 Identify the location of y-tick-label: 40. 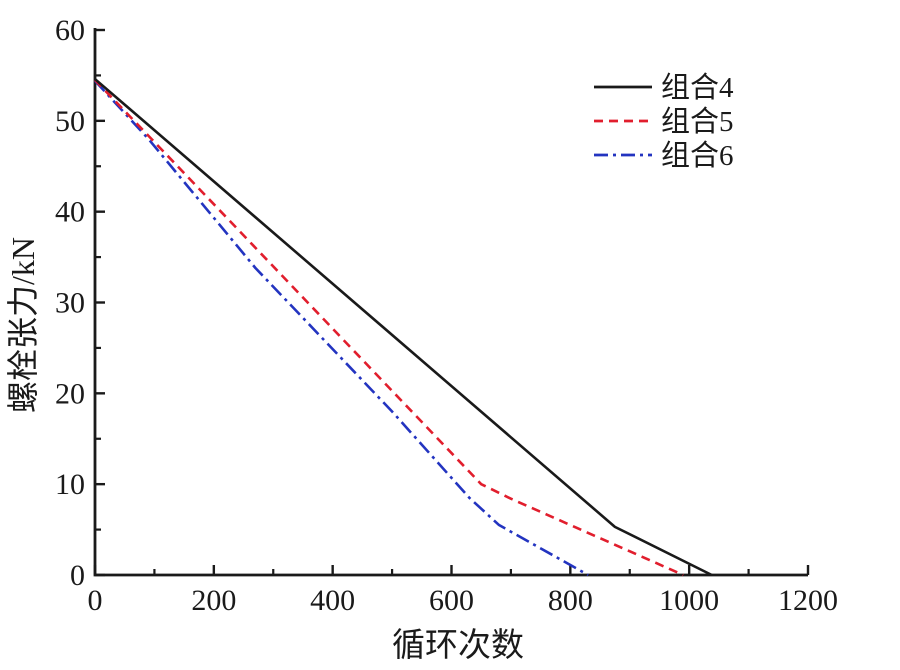
(70, 212).